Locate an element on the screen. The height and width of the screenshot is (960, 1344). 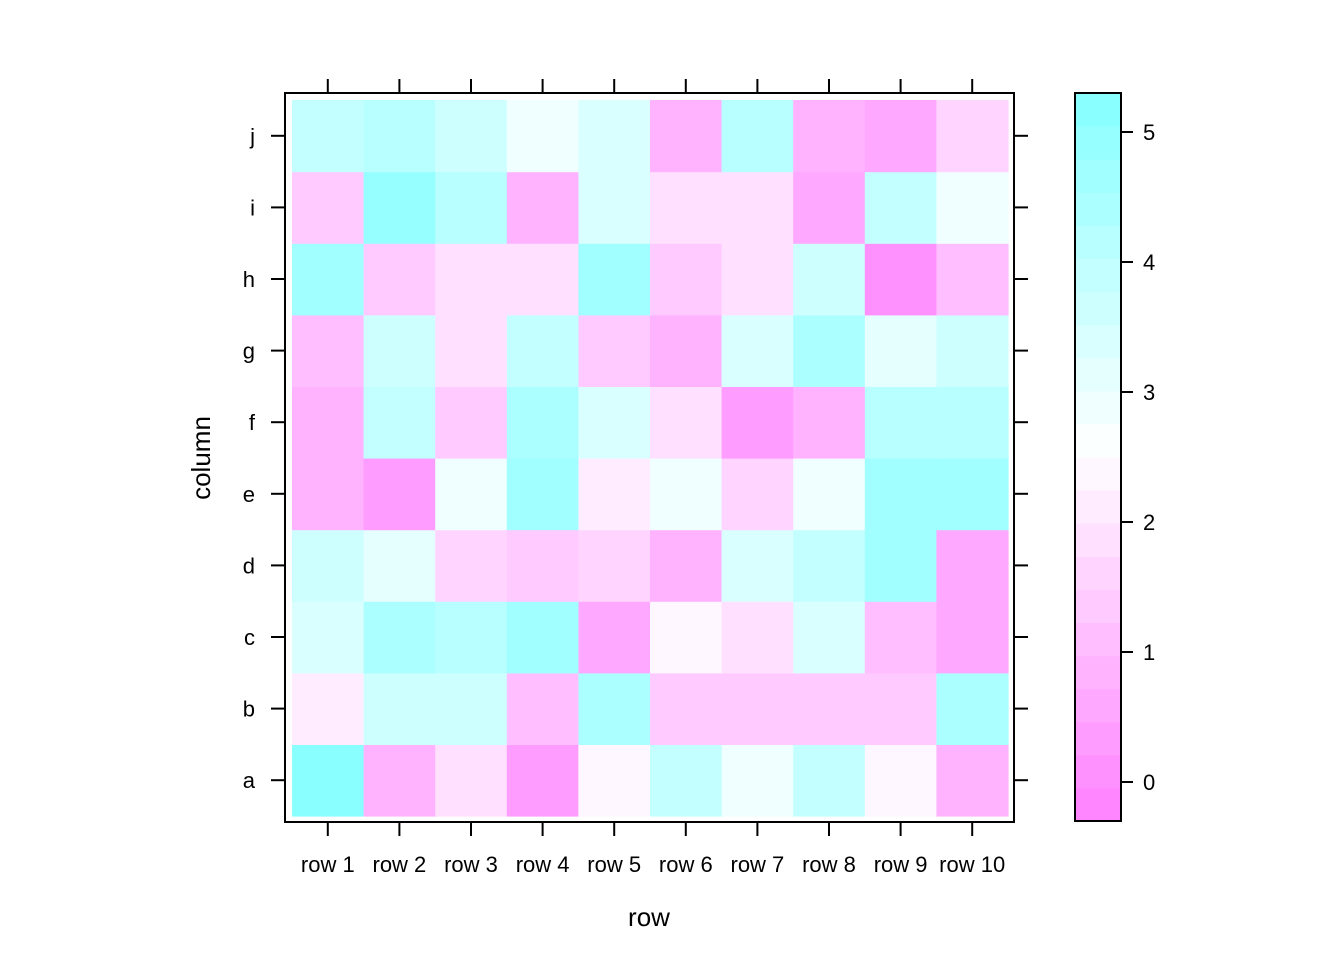
x-tick-label: row 1 is located at coordinates (328, 864).